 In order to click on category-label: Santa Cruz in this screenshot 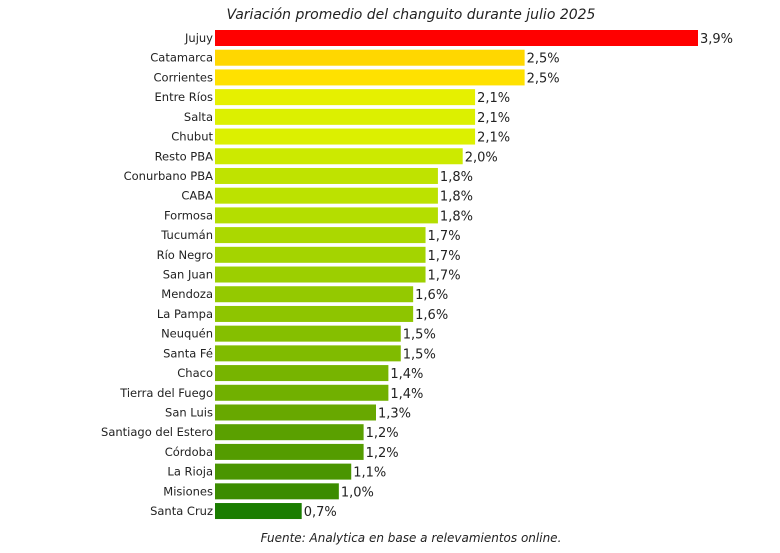, I will do `click(181, 511)`.